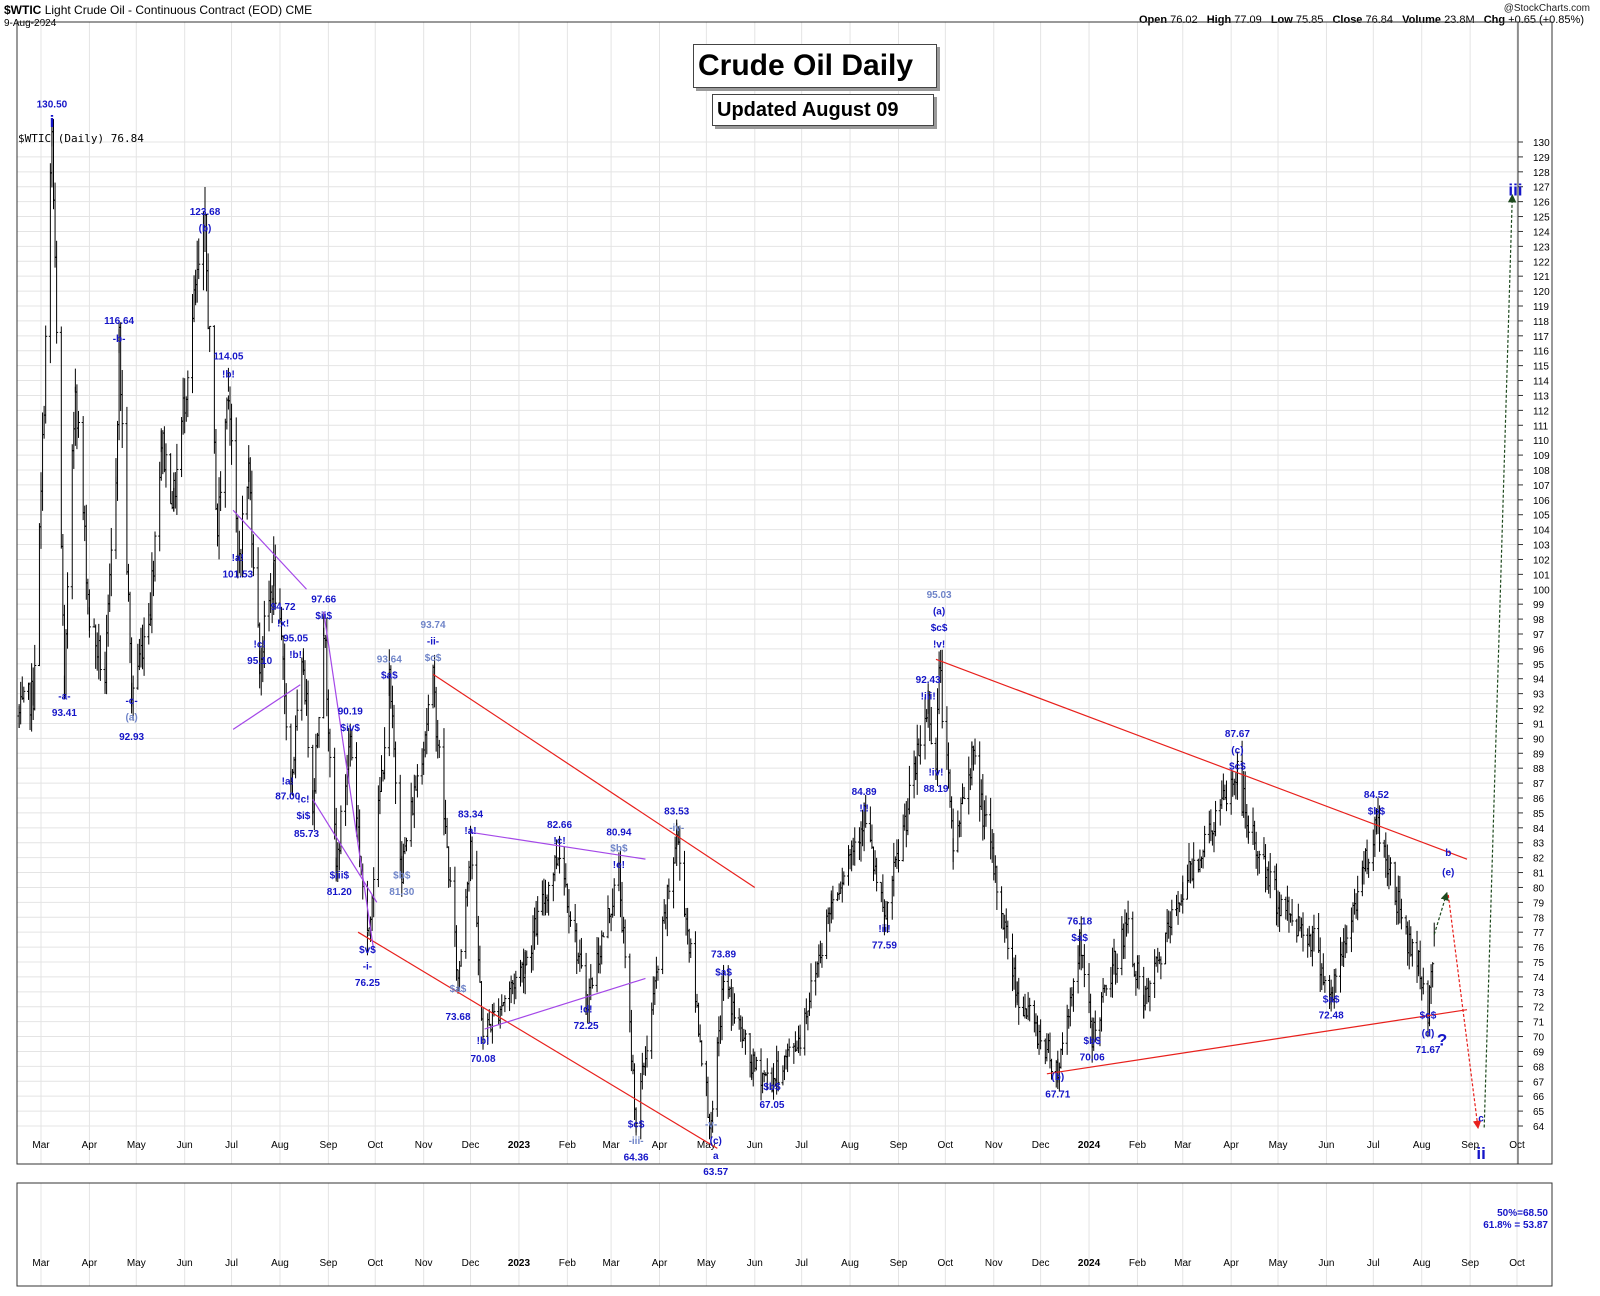  I want to click on x-tick-label: May, so click(1278, 1145).